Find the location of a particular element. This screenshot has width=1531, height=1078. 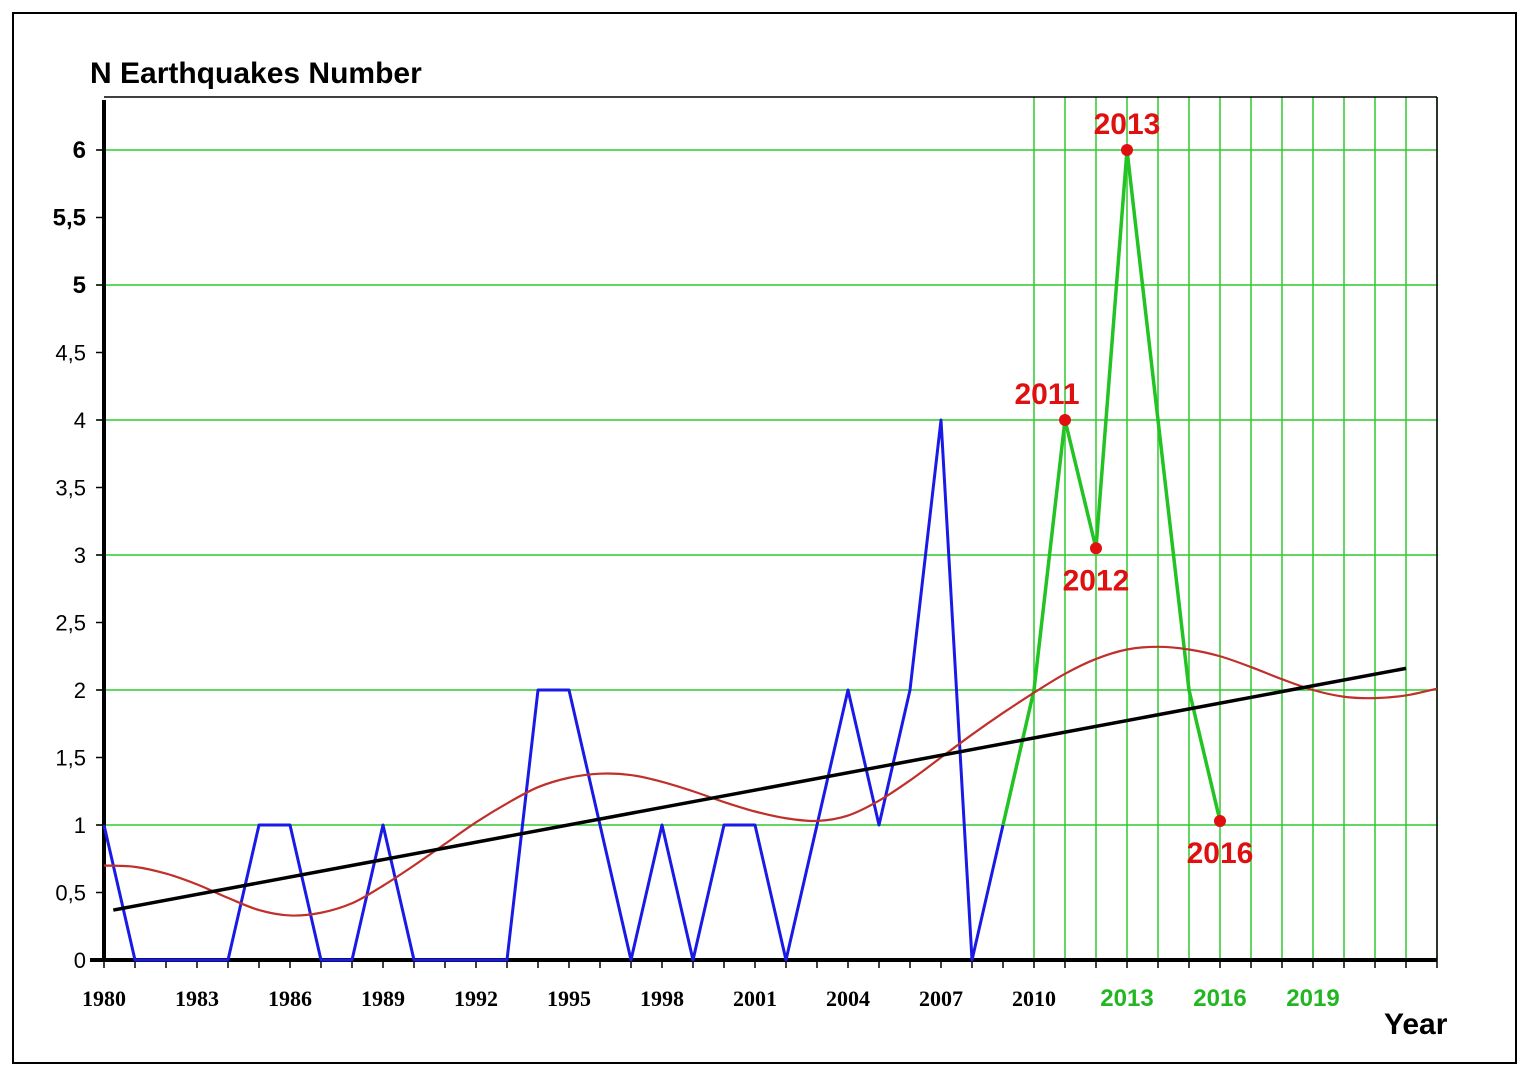

annotation-label-2016: 2016 is located at coordinates (1220, 853).